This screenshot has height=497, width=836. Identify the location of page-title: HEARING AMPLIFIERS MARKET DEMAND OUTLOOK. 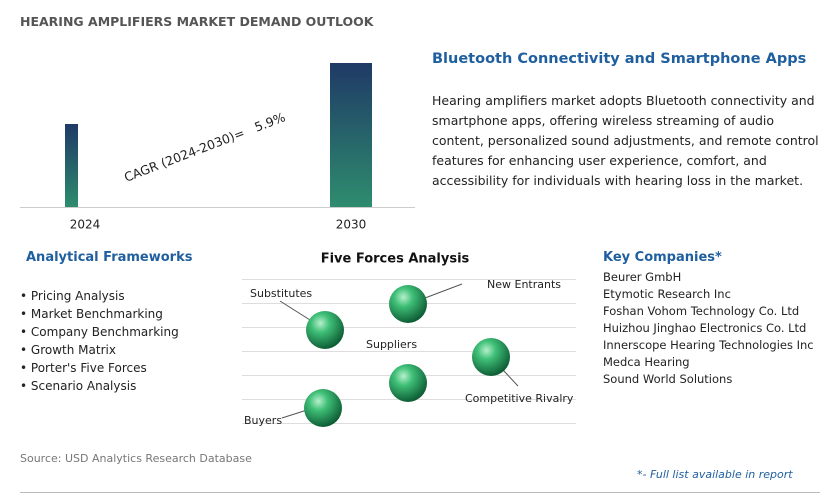
(197, 21).